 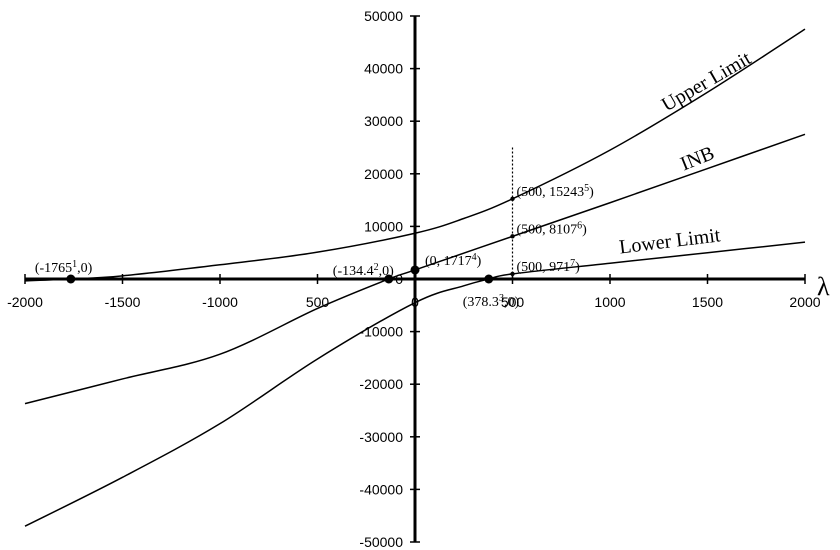 What do you see at coordinates (383, 69) in the screenshot?
I see `y-tick-label: 40000` at bounding box center [383, 69].